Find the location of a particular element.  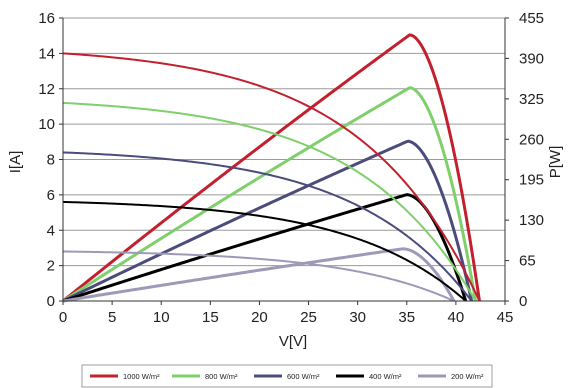

y-tick-label: 12 is located at coordinates (46, 89).